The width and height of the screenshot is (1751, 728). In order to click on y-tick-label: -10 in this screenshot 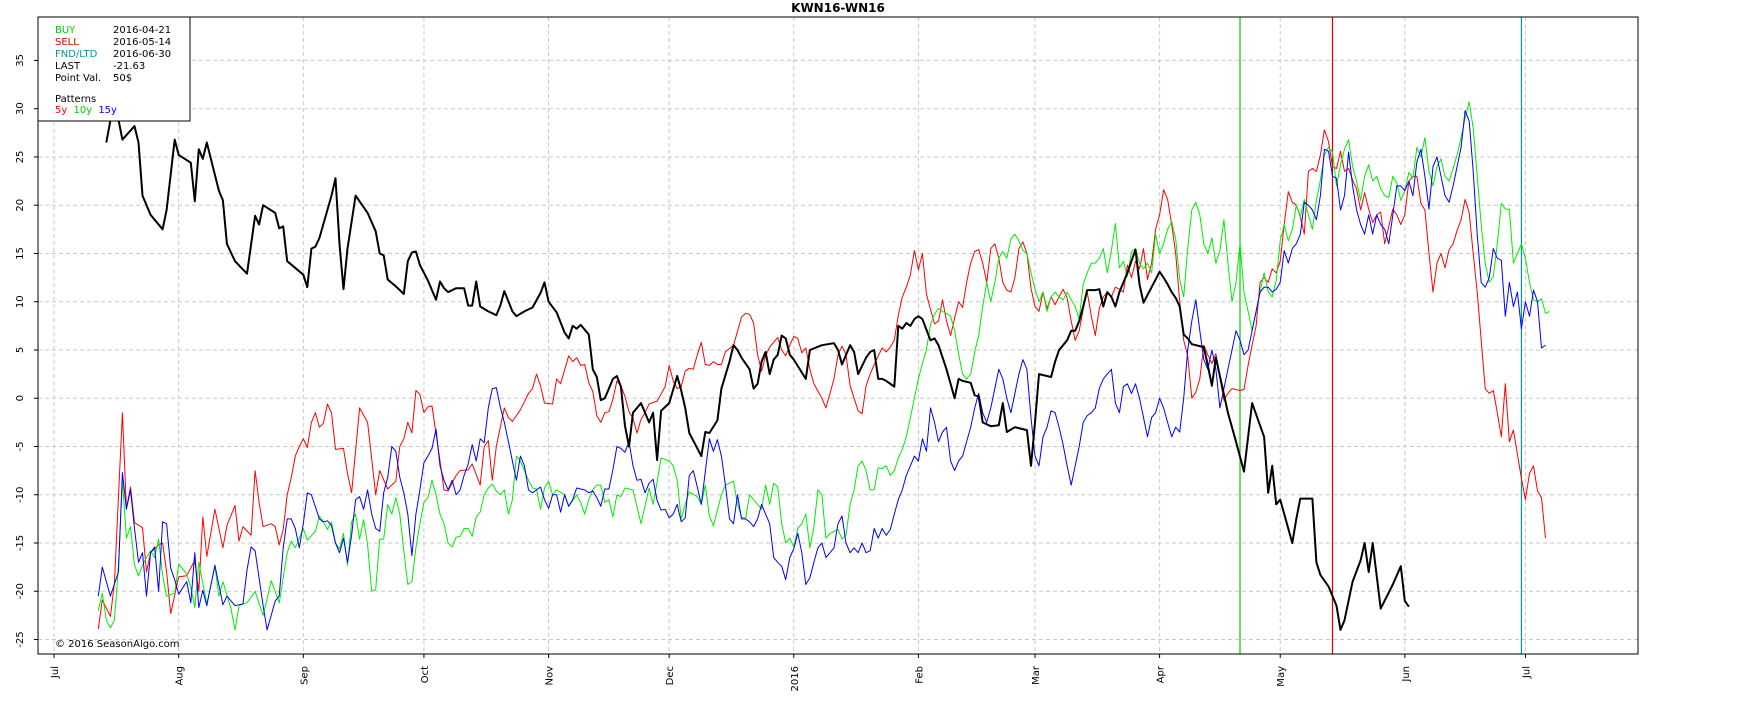, I will do `click(20, 495)`.